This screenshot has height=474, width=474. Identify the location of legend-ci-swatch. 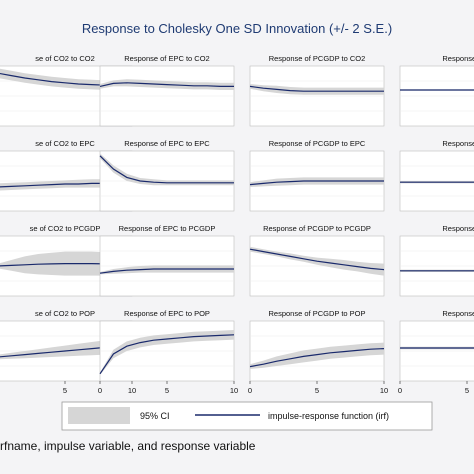
(99, 415).